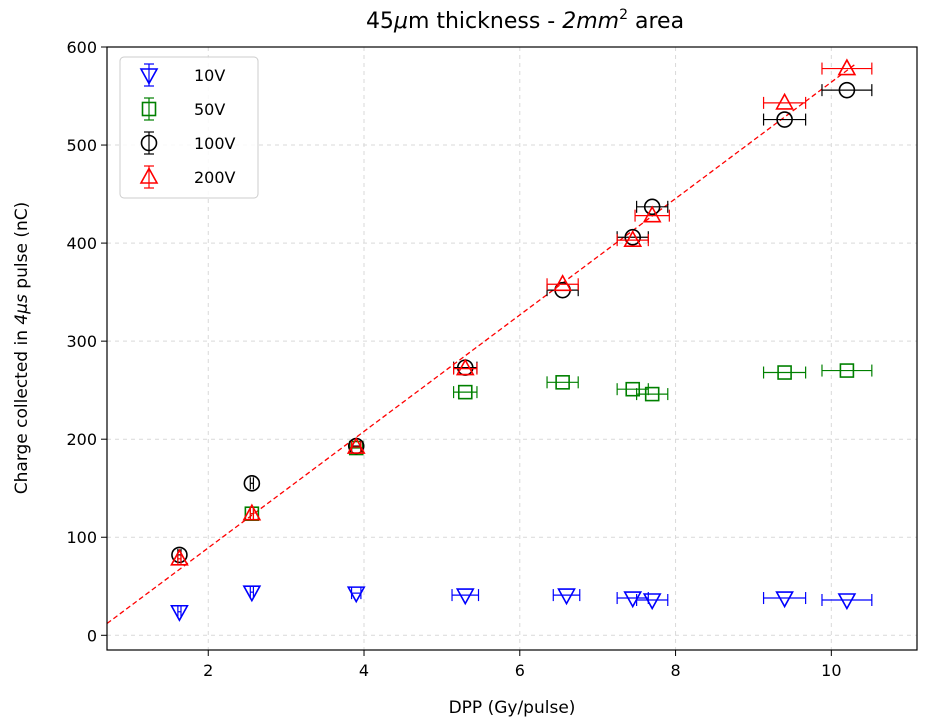 This screenshot has width=931, height=724. Describe the element at coordinates (149, 109) in the screenshot. I see `legend-marker-50V` at that location.